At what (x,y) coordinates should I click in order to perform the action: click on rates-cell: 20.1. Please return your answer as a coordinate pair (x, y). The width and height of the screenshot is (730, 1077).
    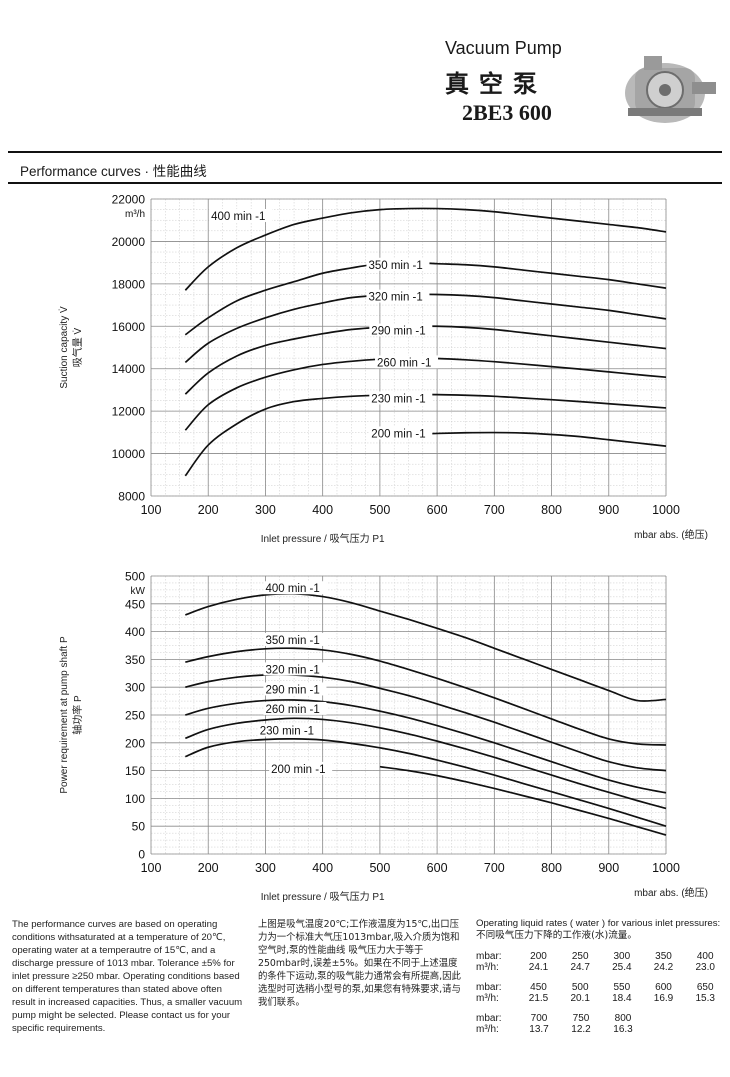
    Looking at the image, I should click on (580, 998).